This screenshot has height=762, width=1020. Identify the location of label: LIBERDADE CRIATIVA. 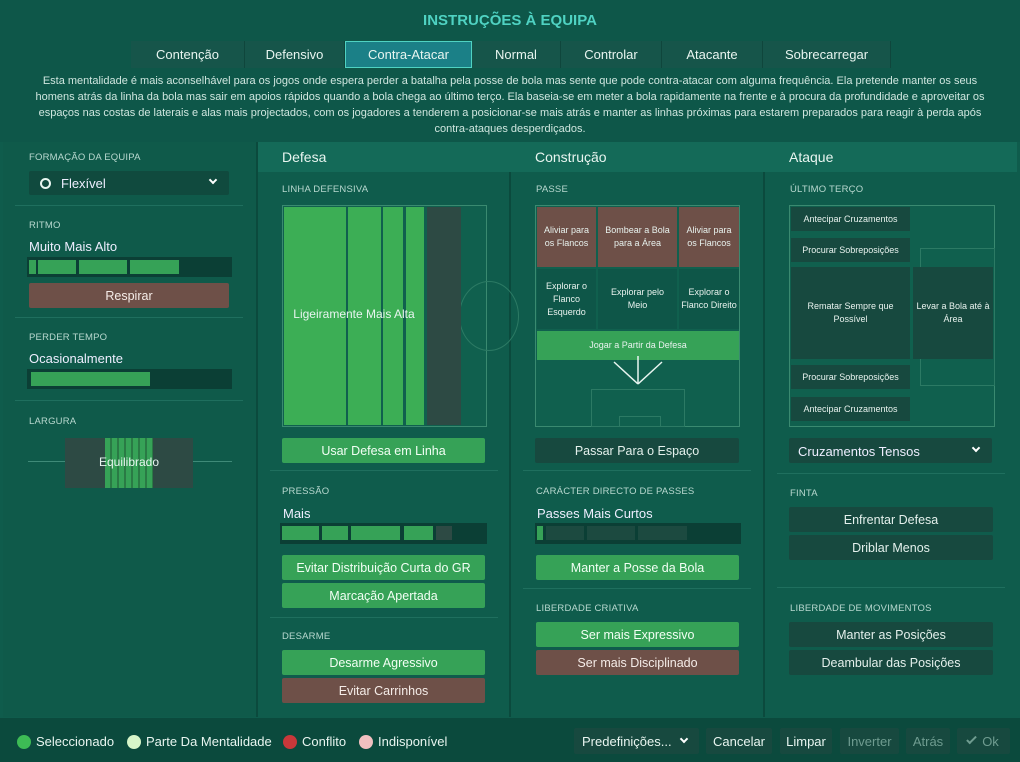
(587, 608).